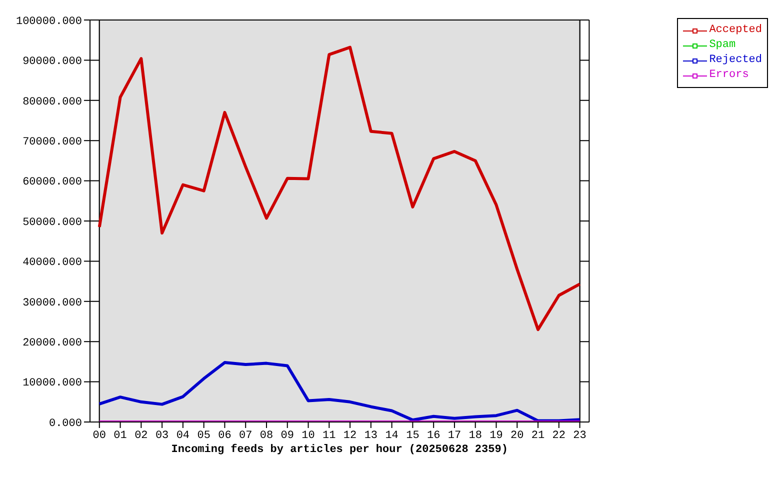  Describe the element at coordinates (203, 436) in the screenshot. I see `x-tick-label: 05` at that location.